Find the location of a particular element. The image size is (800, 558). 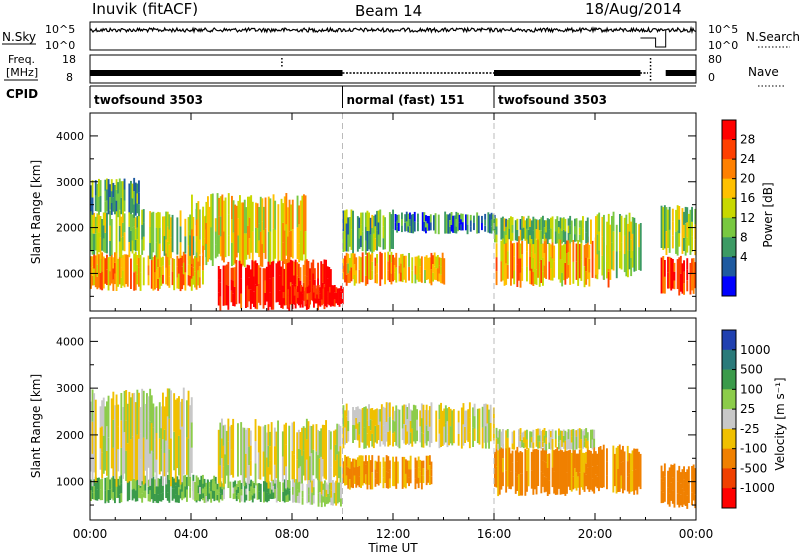

power-colorbar-swatch is located at coordinates (729, 286).